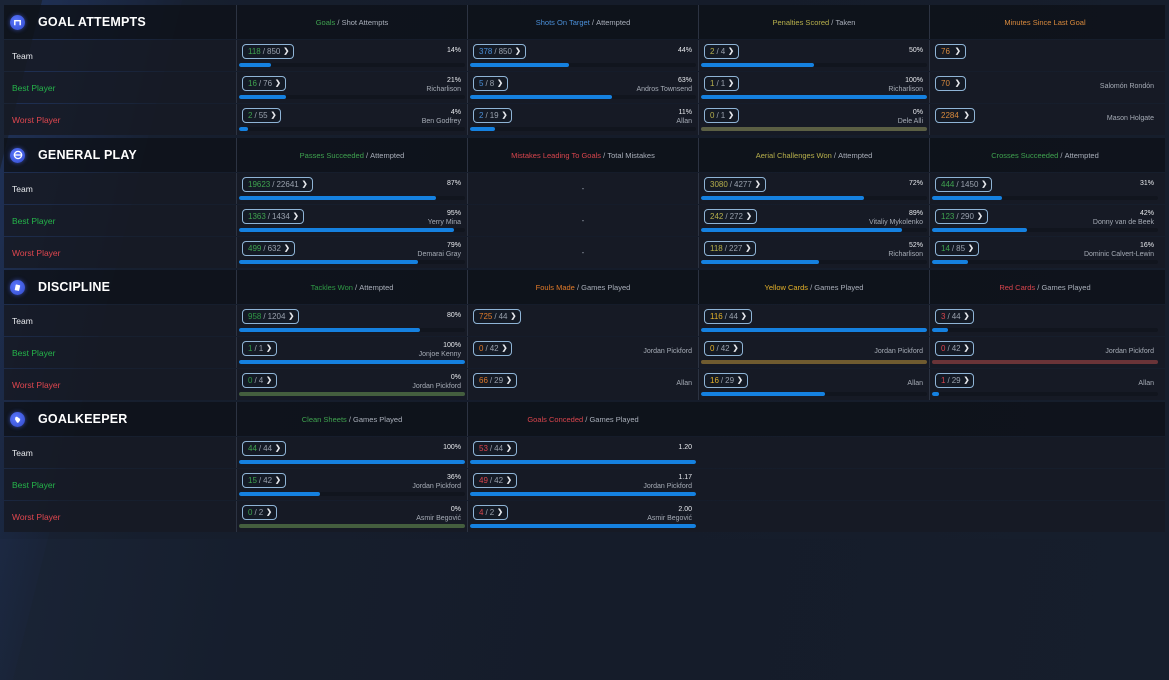 This screenshot has width=1169, height=680. What do you see at coordinates (950, 83) in the screenshot?
I see `stat-value-button: 70 ❯` at bounding box center [950, 83].